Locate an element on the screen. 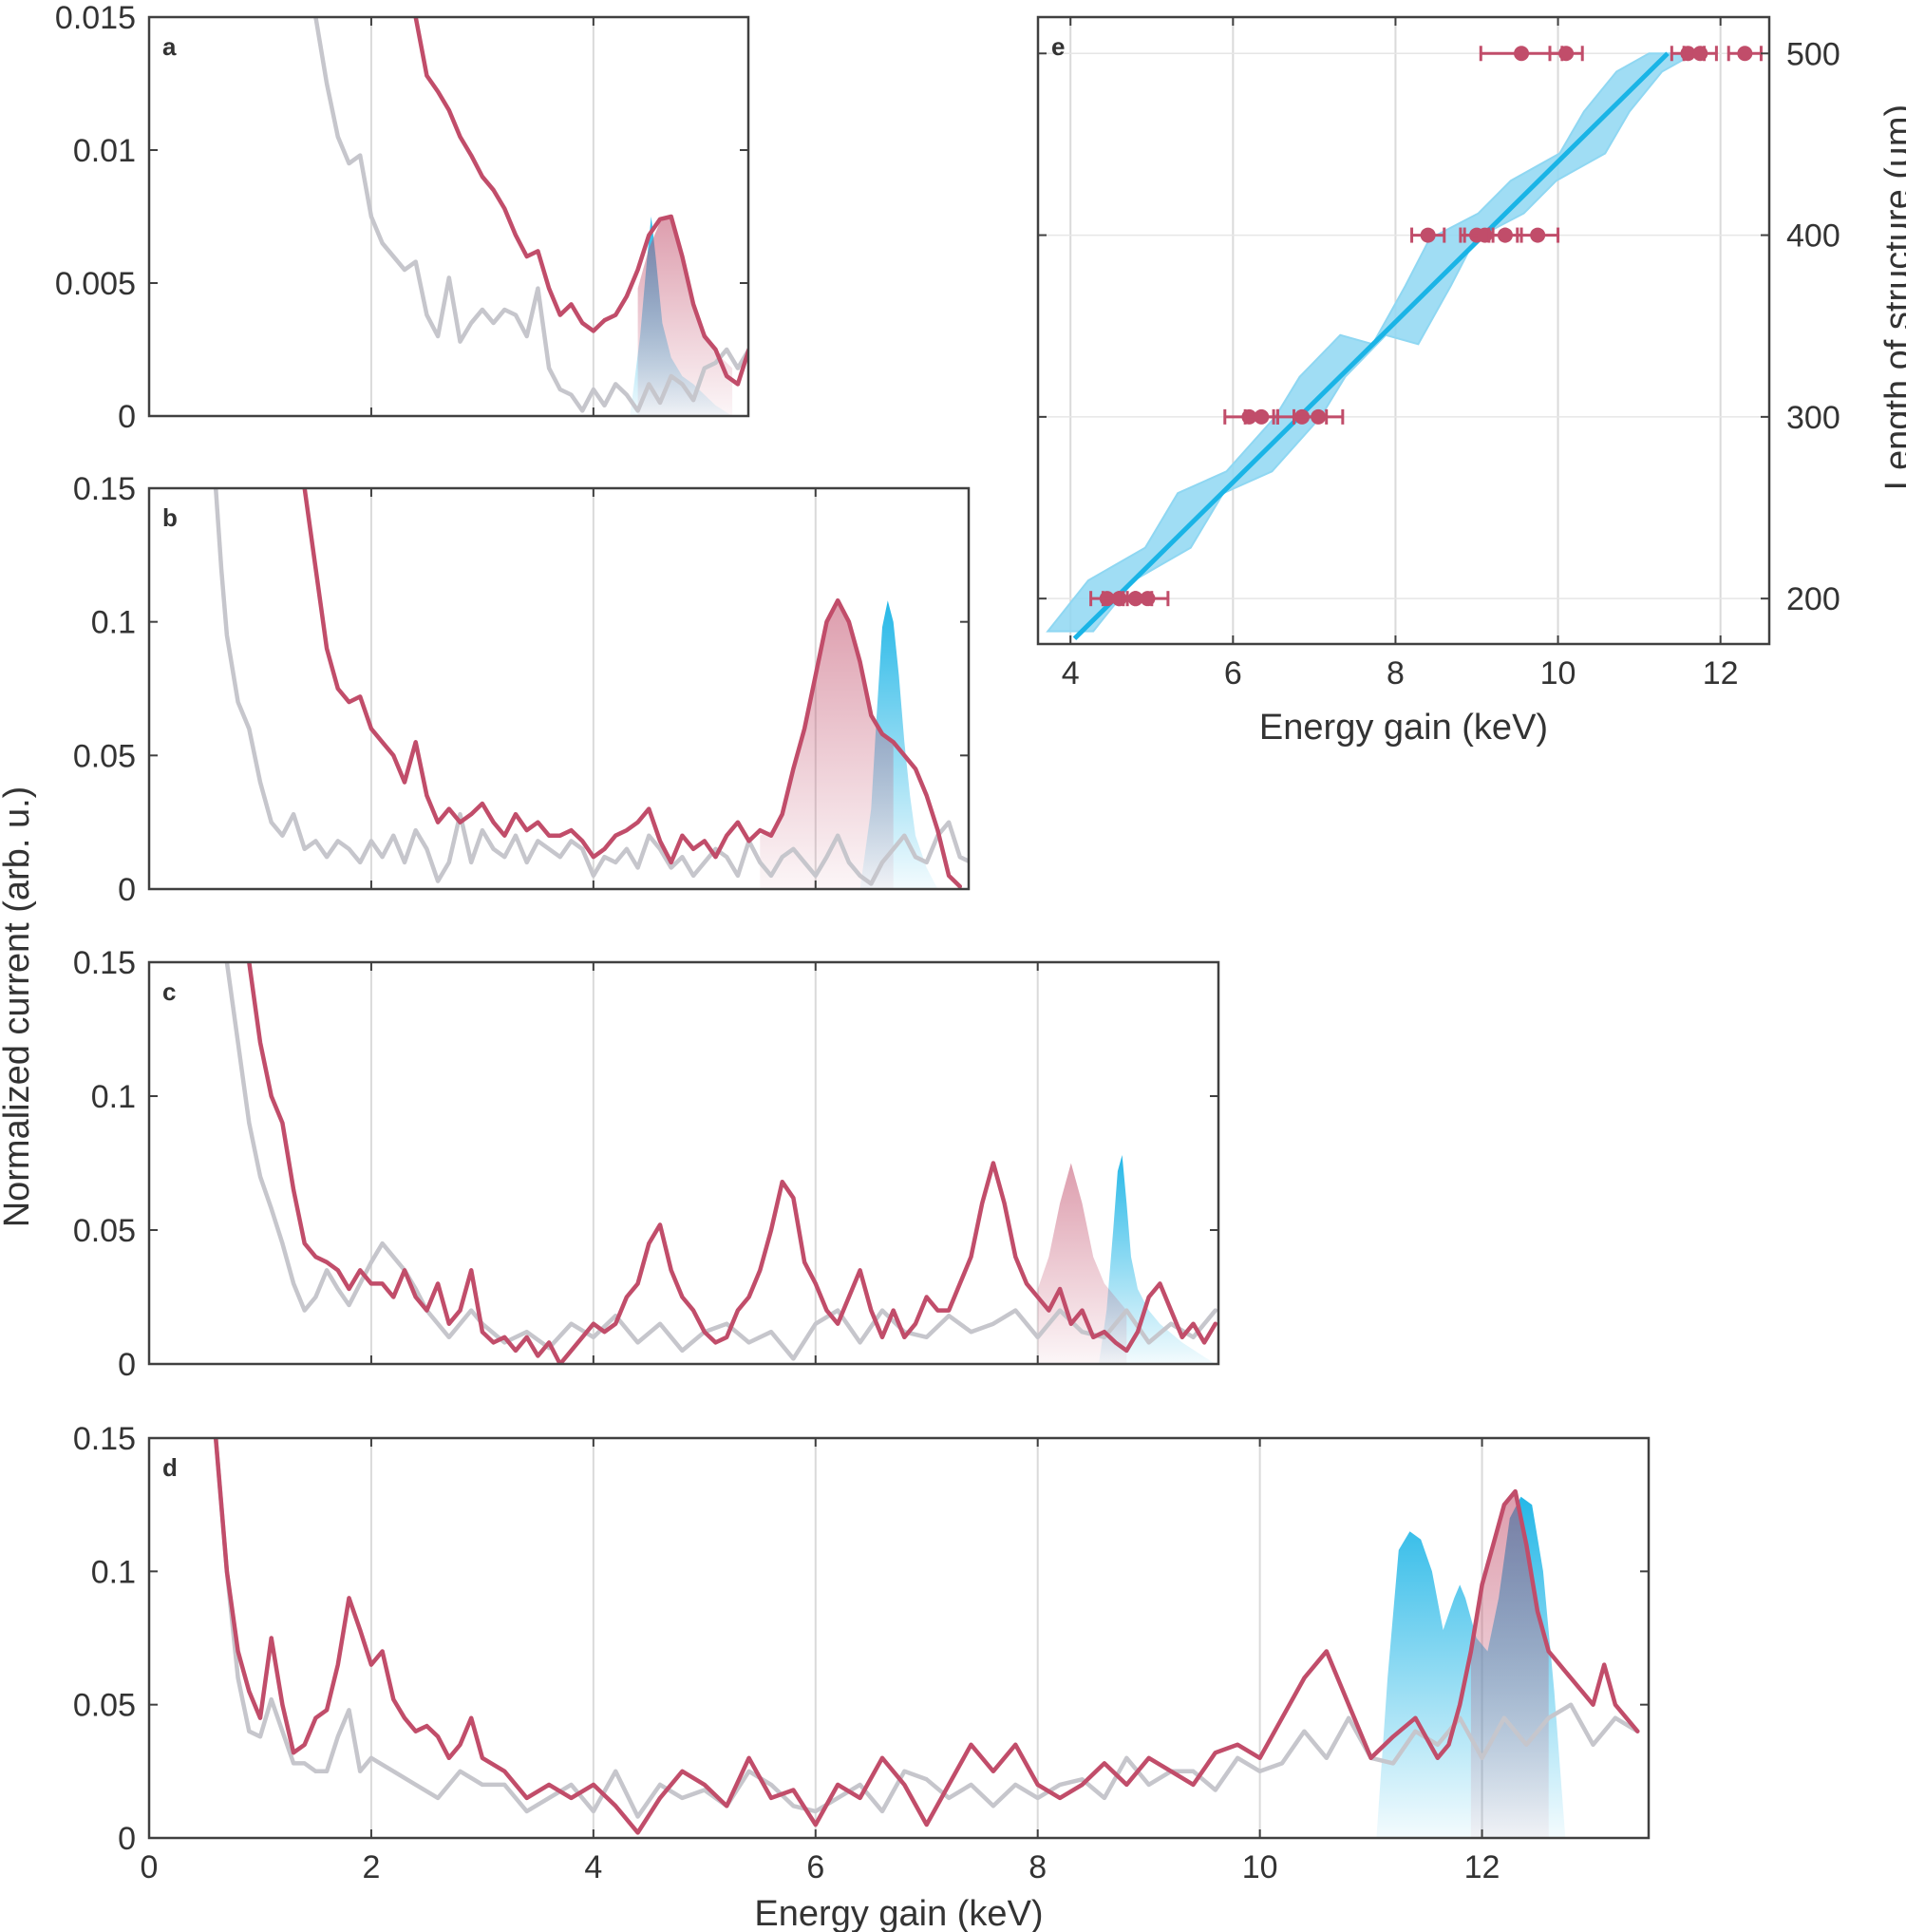 The width and height of the screenshot is (1906, 1932). panel-a: 0 0.005 0.01 0.015 a is located at coordinates (403, 217).